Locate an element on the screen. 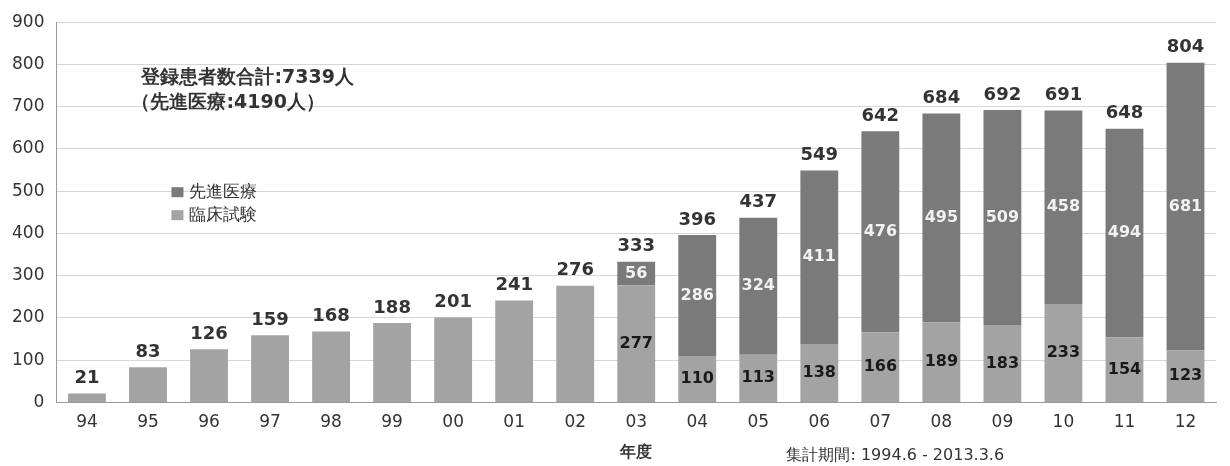 The width and height of the screenshot is (1230, 466). annotation: 登録患者数合計:7339人 is located at coordinates (247, 76).